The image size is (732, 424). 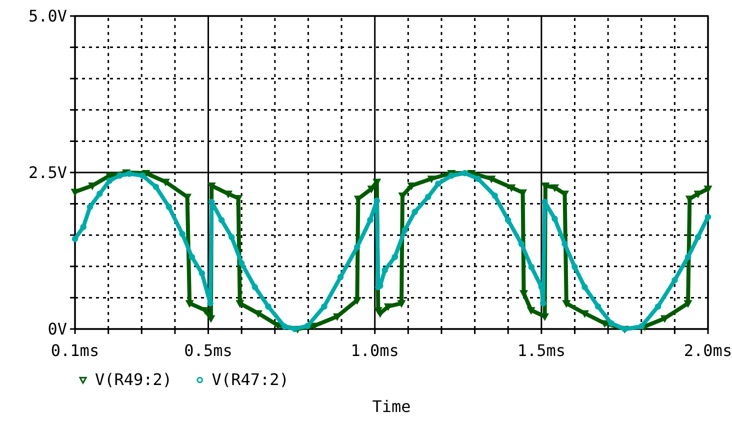 I want to click on y-tick-label: 5.0V, so click(x=48, y=16).